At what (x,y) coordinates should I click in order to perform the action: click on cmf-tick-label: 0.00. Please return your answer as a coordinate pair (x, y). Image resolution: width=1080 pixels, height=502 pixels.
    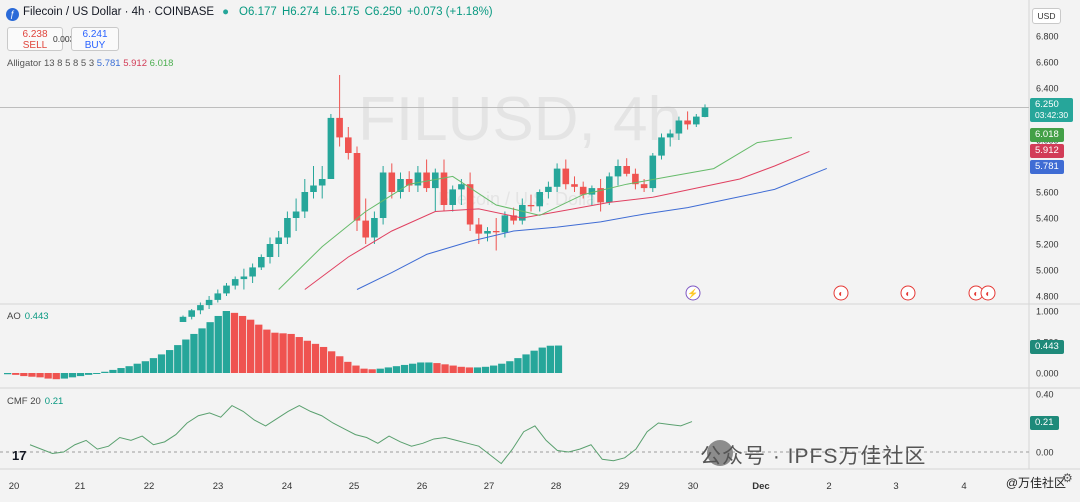
    Looking at the image, I should click on (1045, 453).